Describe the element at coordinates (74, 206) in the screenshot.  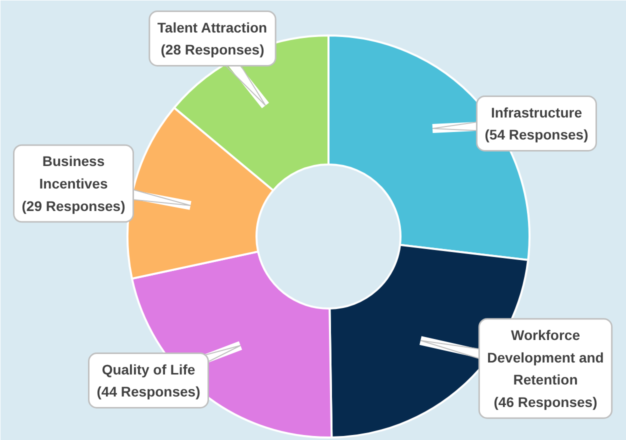
I see `data-label: (29 Responses)` at that location.